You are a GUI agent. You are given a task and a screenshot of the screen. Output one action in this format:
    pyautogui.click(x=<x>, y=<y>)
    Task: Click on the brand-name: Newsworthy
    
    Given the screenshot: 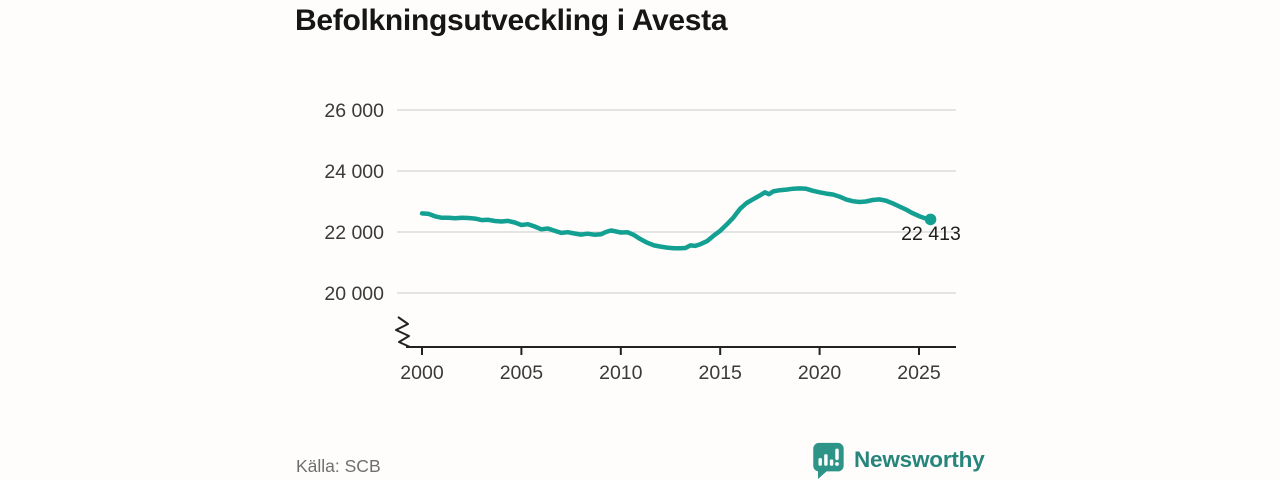 What is the action you would take?
    pyautogui.click(x=919, y=459)
    